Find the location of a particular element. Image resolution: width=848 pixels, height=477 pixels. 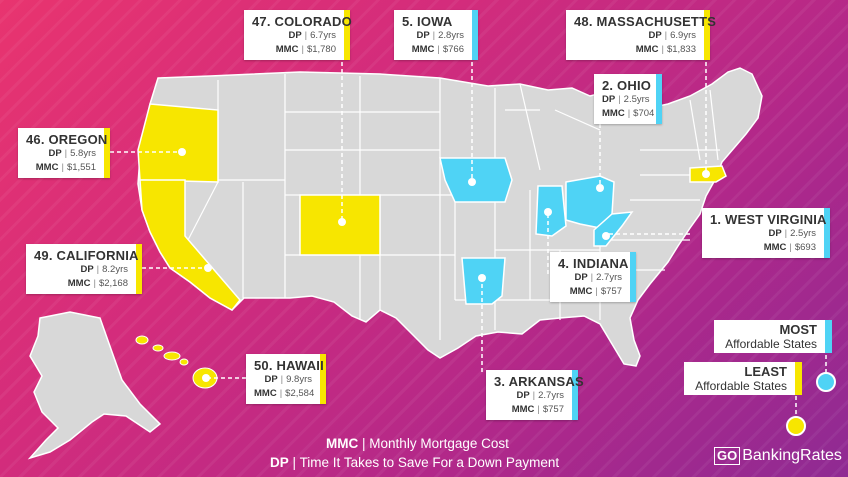

card-title: 2. OHIO is located at coordinates (627, 85).